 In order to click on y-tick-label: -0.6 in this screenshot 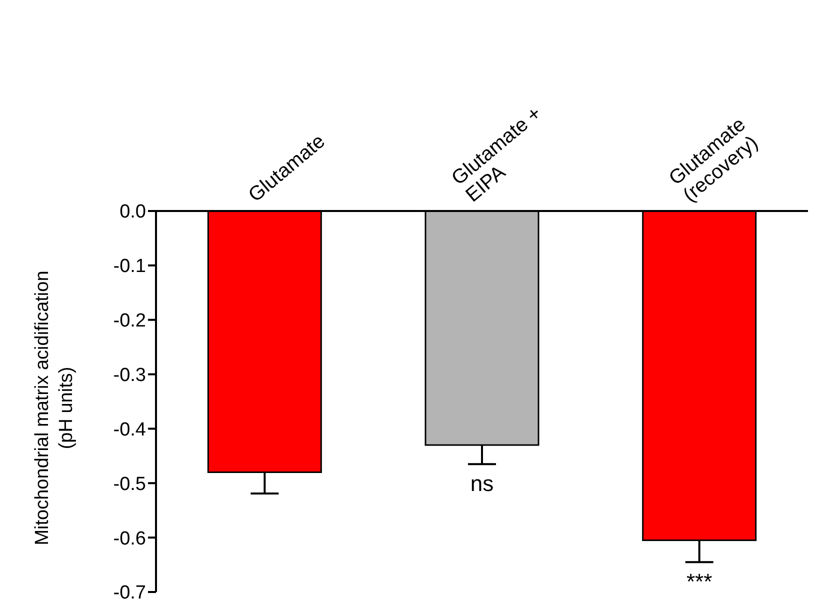, I will do `click(129, 539)`.